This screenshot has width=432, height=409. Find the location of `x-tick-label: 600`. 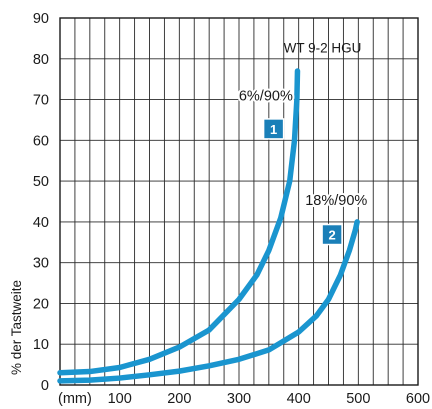

x-tick-label: 600 is located at coordinates (418, 399).